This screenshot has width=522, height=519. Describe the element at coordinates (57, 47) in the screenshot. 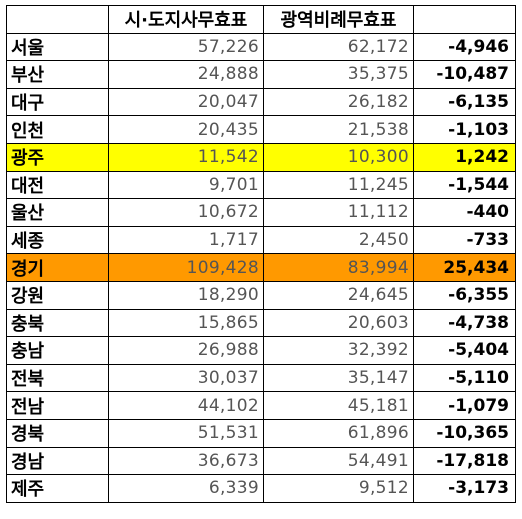

I see `region-cell: 서울` at that location.